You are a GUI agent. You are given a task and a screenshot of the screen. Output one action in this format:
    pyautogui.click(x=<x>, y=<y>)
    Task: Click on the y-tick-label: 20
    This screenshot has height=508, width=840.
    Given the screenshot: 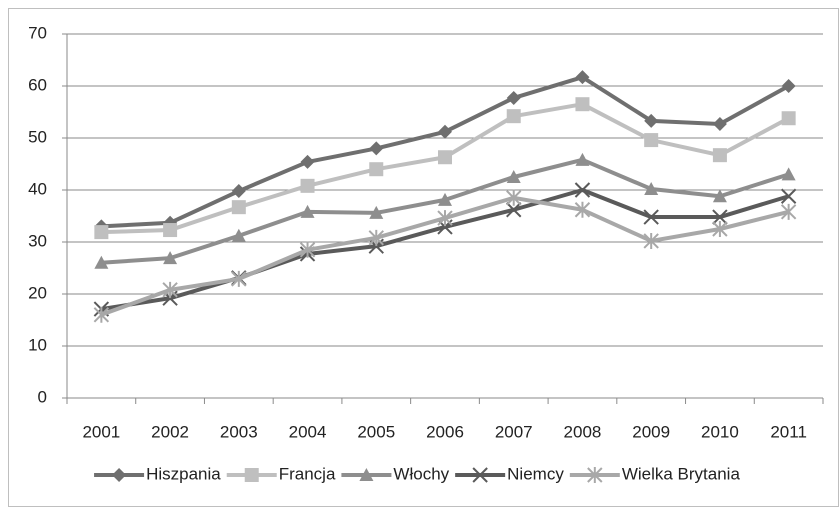 What is the action you would take?
    pyautogui.click(x=37, y=292)
    